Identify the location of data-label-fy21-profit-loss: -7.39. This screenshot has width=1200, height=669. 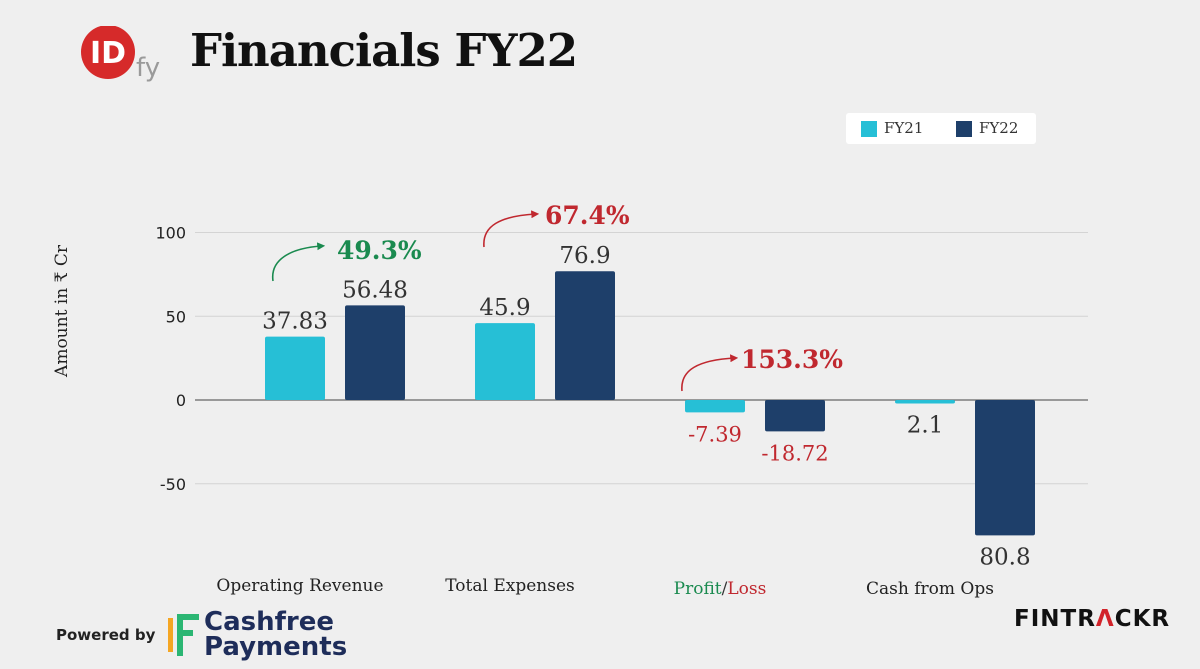
(715, 434).